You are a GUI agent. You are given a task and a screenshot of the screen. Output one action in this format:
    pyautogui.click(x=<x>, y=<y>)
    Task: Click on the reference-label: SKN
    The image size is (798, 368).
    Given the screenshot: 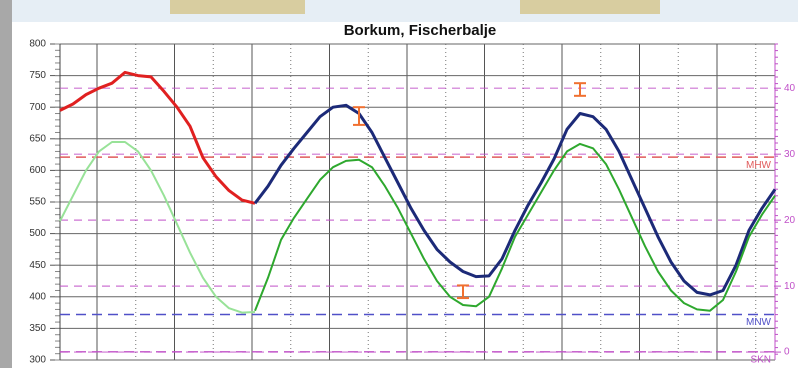 What is the action you would take?
    pyautogui.click(x=760, y=359)
    